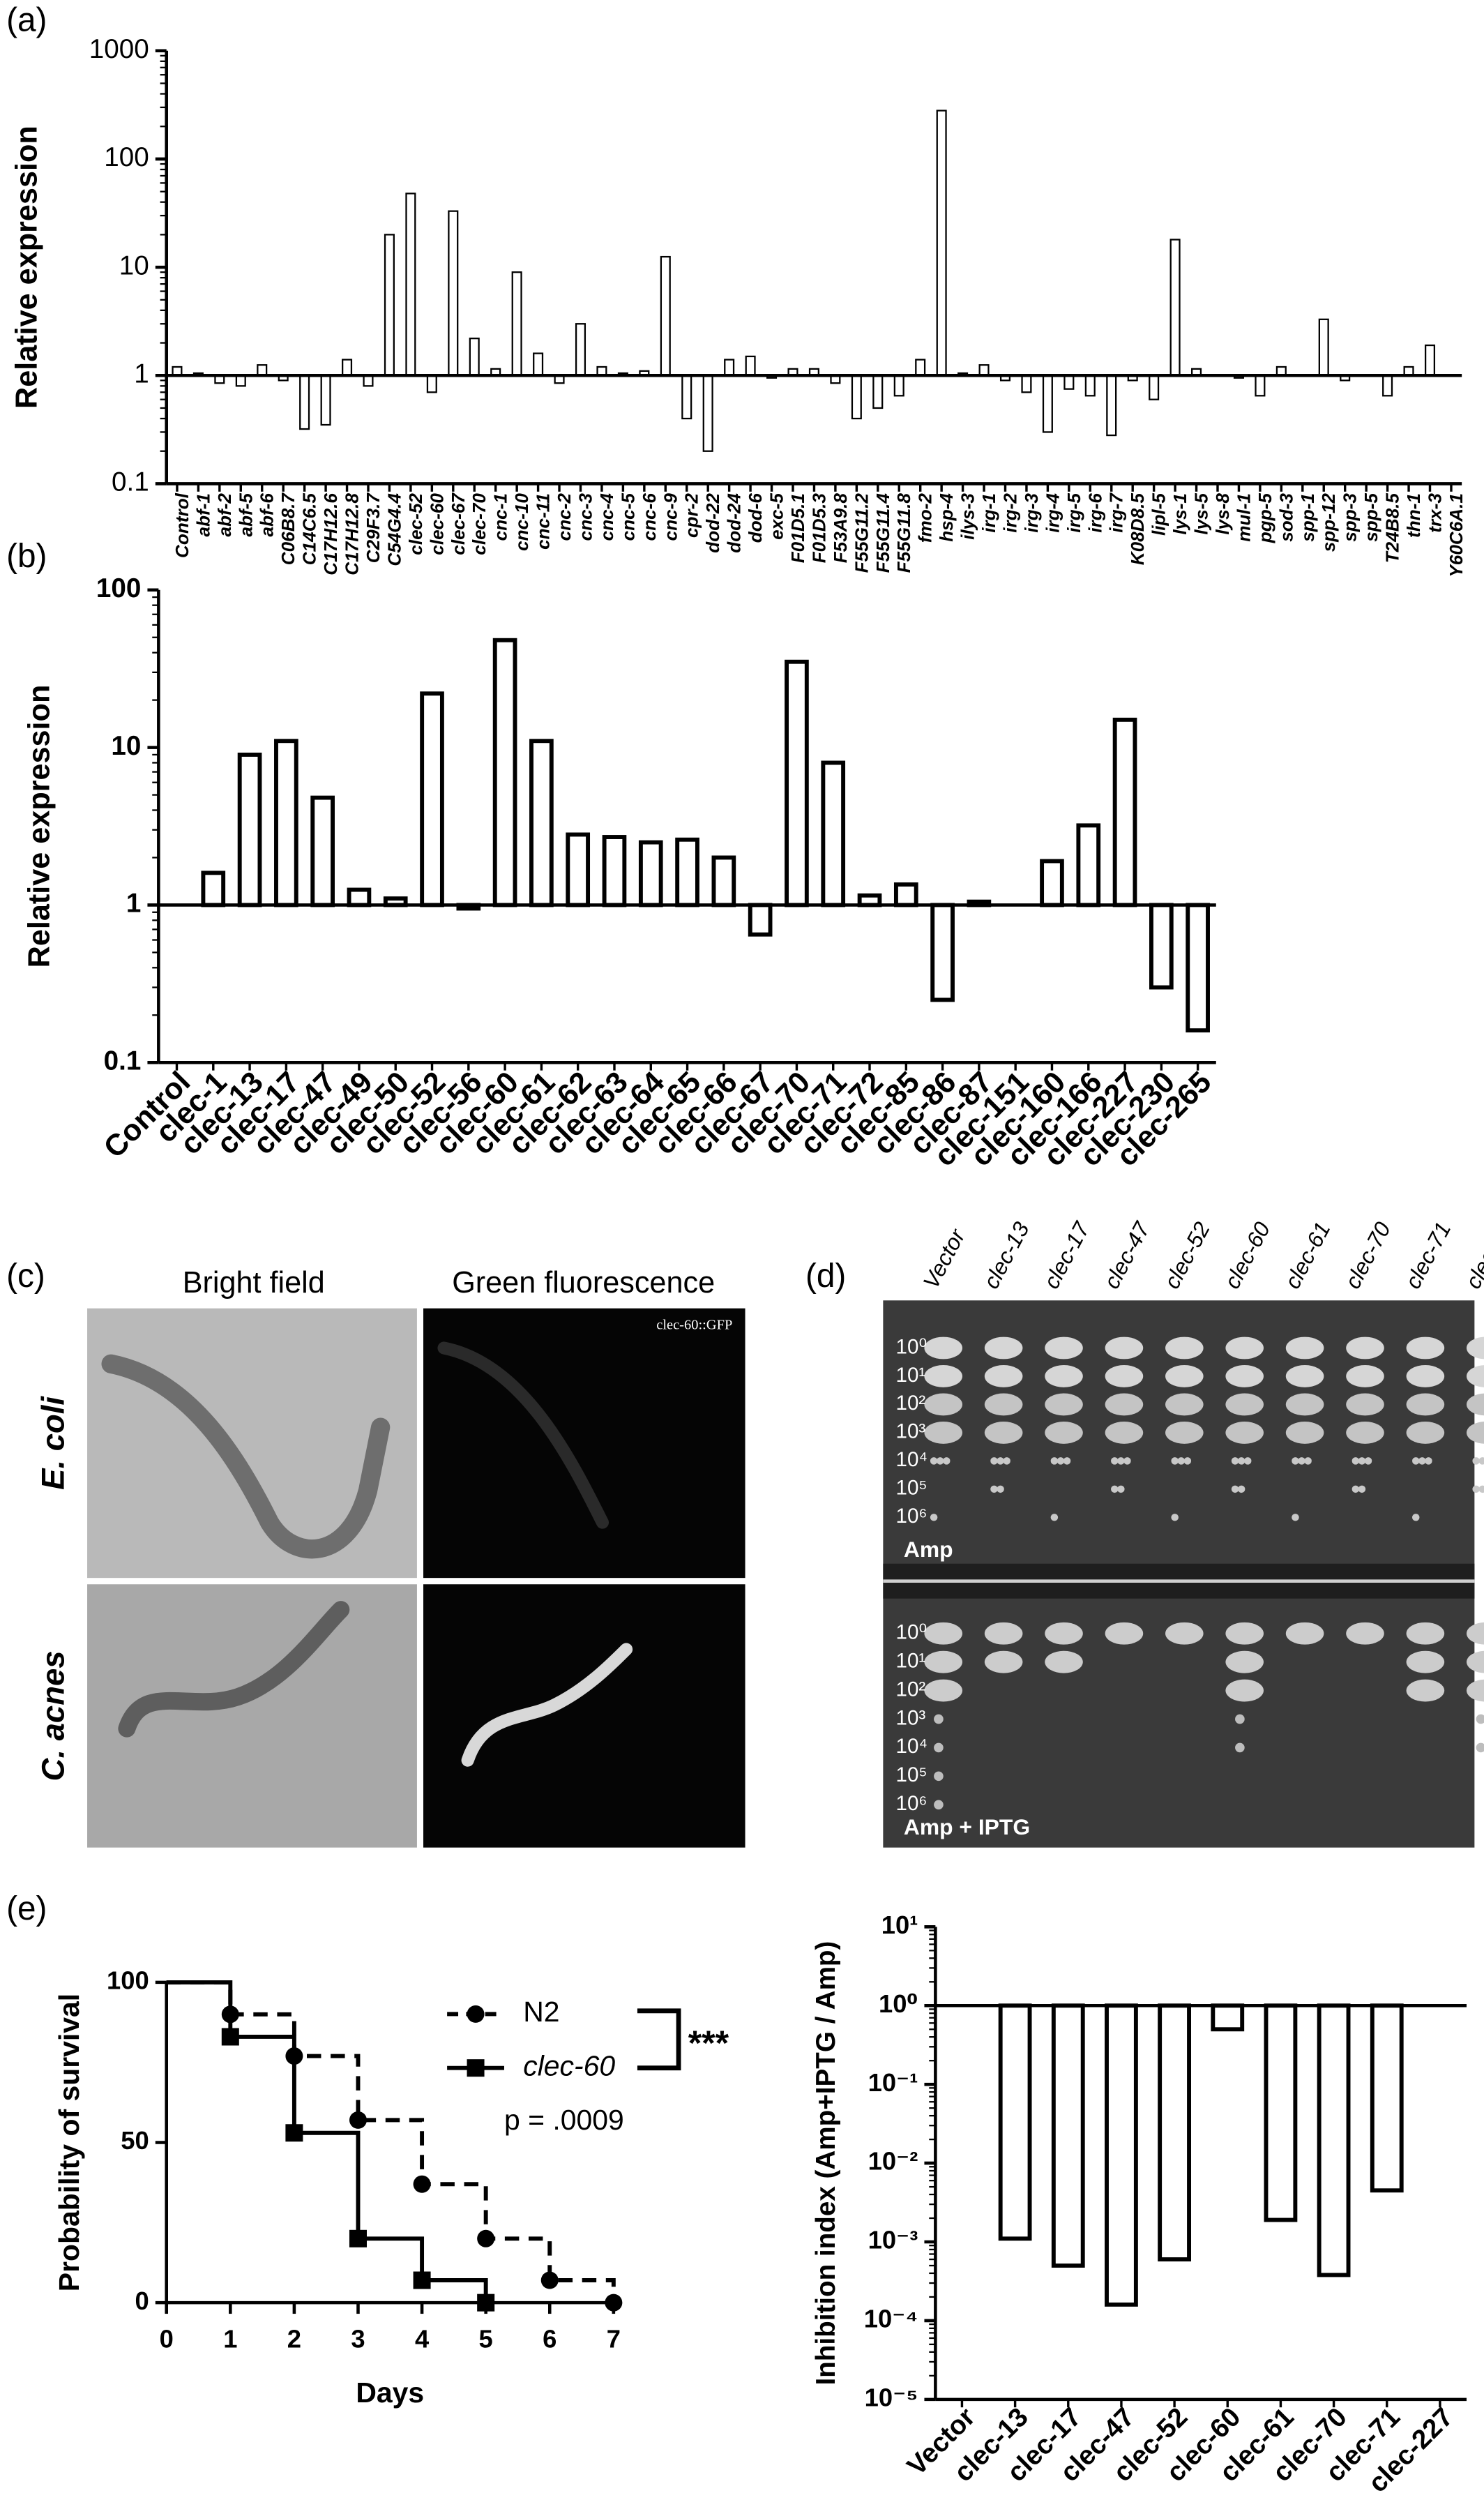  Describe the element at coordinates (585, 517) in the screenshot. I see `x-tick-label: cnc-3` at that location.